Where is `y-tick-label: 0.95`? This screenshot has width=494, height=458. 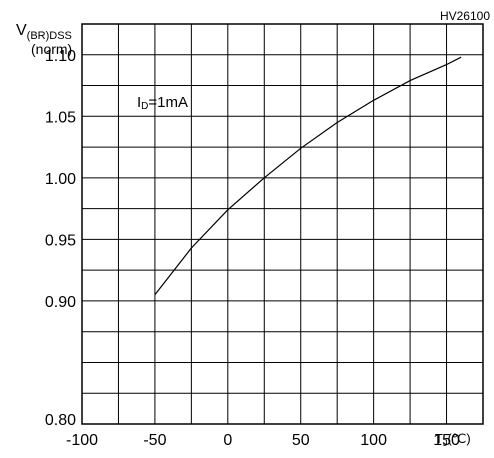 y-tick-label: 0.95 is located at coordinates (60, 240).